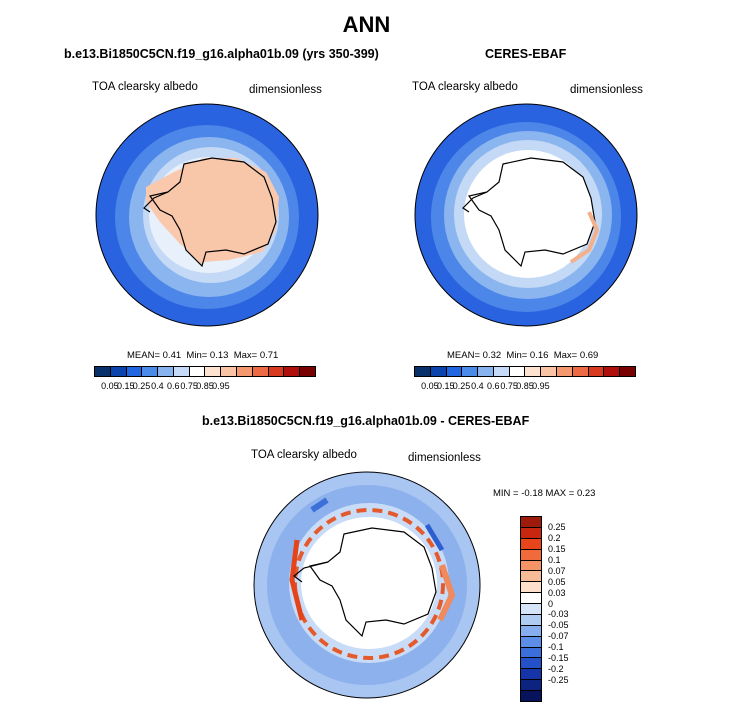  I want to click on colorbar-tick-label: -0.03, so click(558, 614).